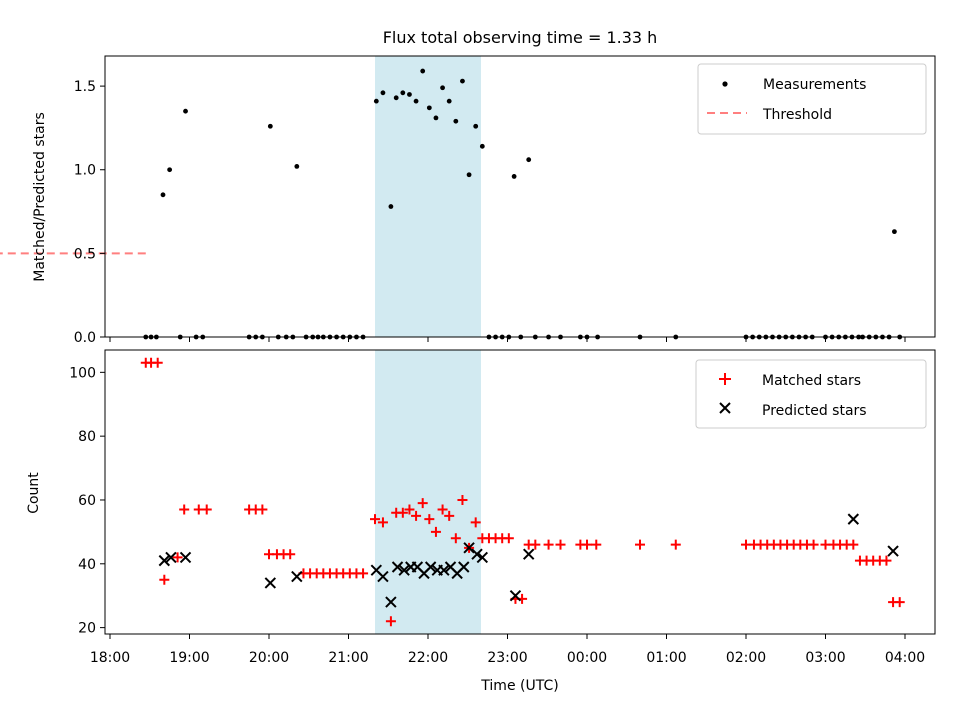 The image size is (960, 720). Describe the element at coordinates (725, 379) in the screenshot. I see `matched-legend-marker` at that location.